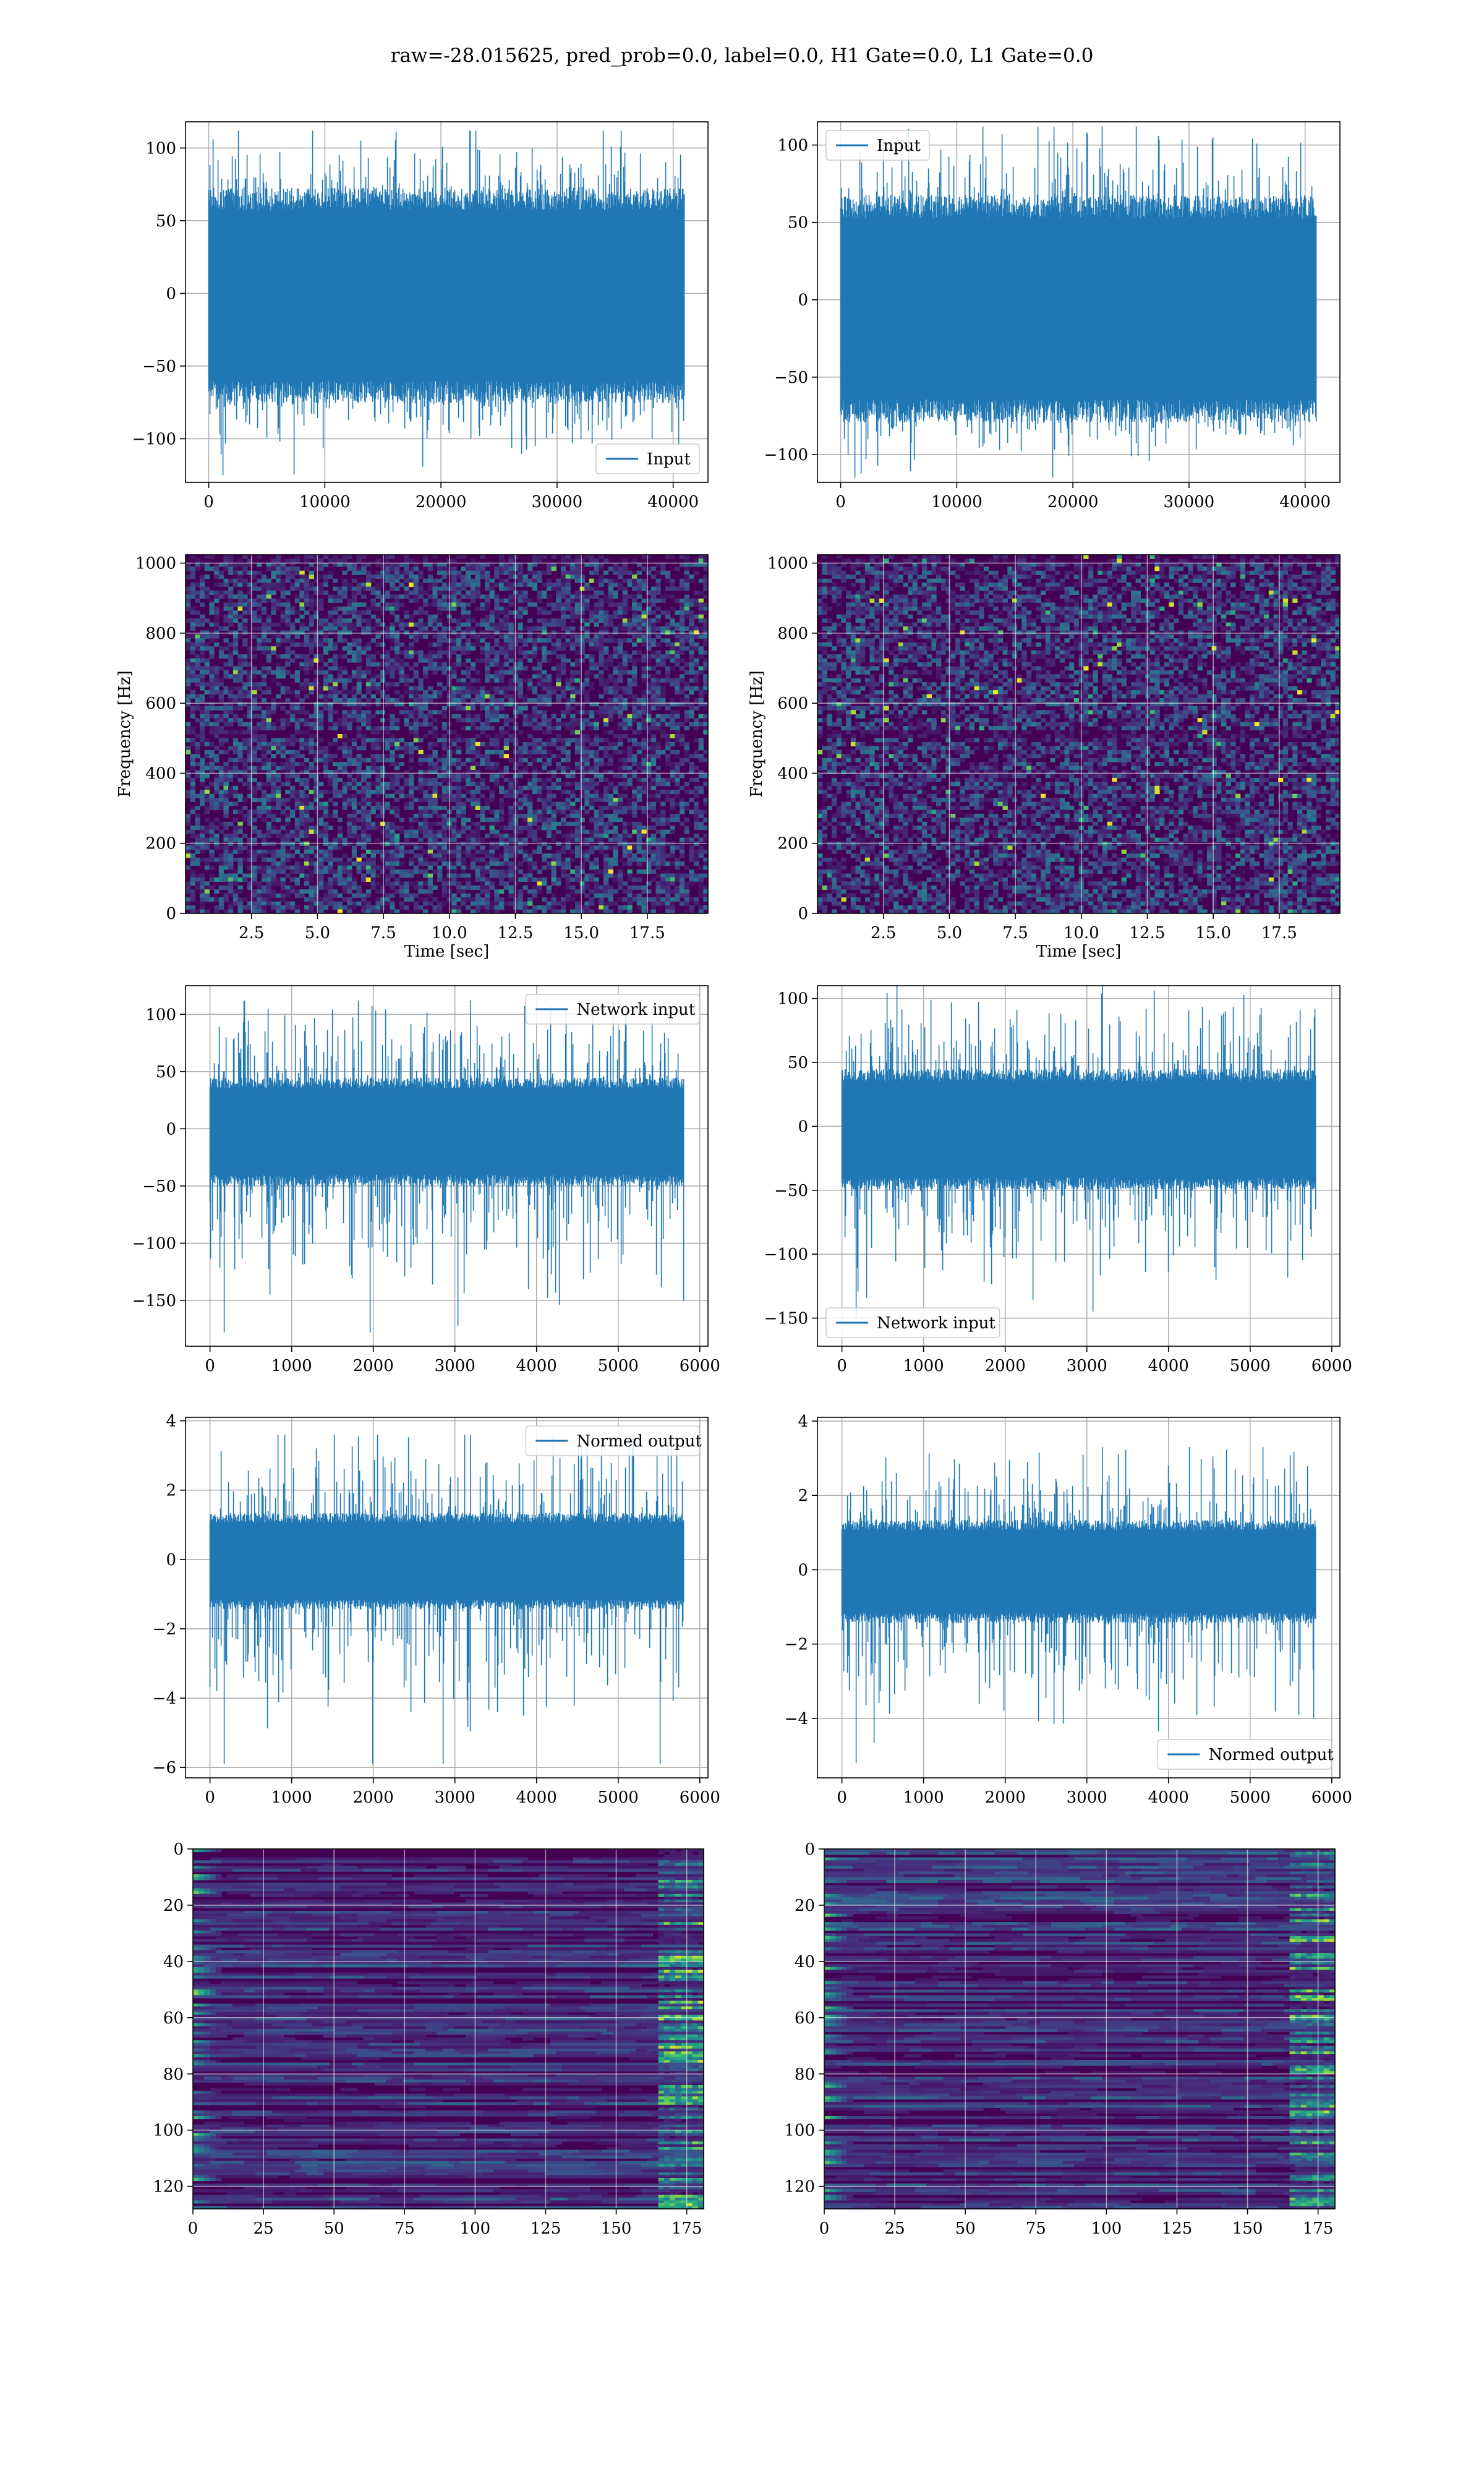 This screenshot has width=1484, height=2476. What do you see at coordinates (669, 460) in the screenshot?
I see `legend-label: Input` at bounding box center [669, 460].